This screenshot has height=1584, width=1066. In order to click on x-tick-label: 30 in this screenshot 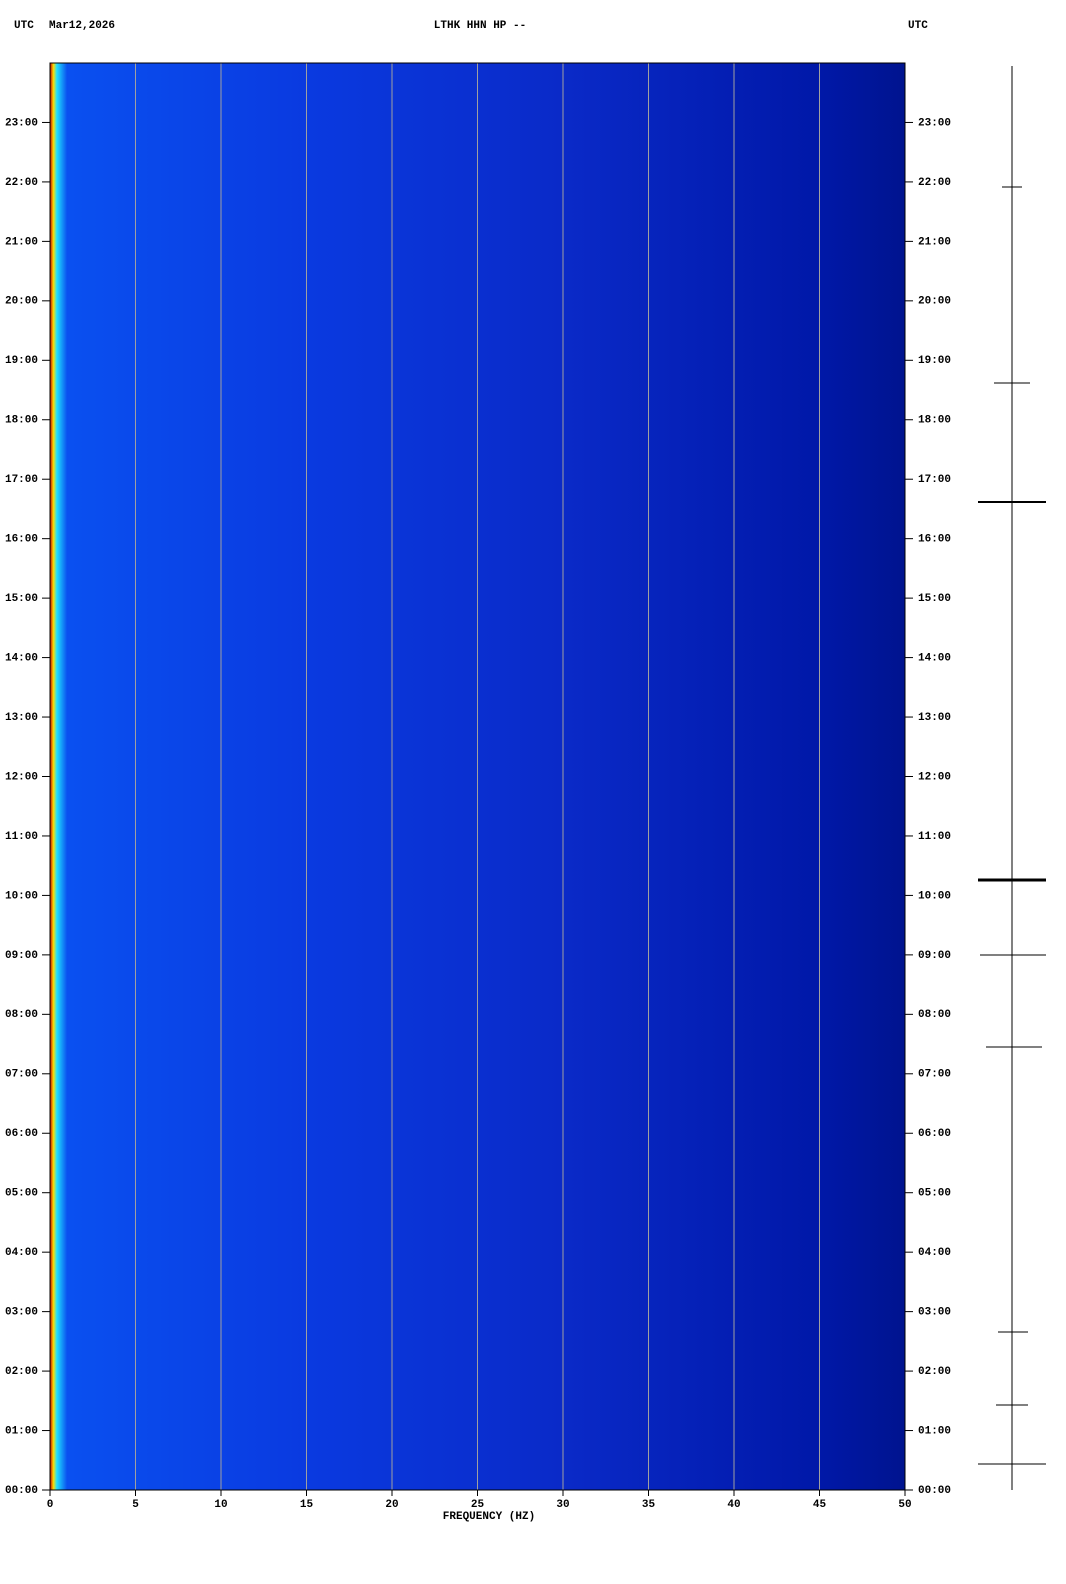, I will do `click(562, 1505)`.